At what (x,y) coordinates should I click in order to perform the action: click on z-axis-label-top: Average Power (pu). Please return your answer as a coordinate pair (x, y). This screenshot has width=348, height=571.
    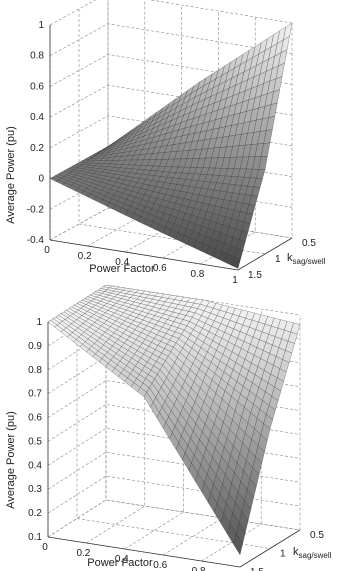
    Looking at the image, I should click on (11, 175).